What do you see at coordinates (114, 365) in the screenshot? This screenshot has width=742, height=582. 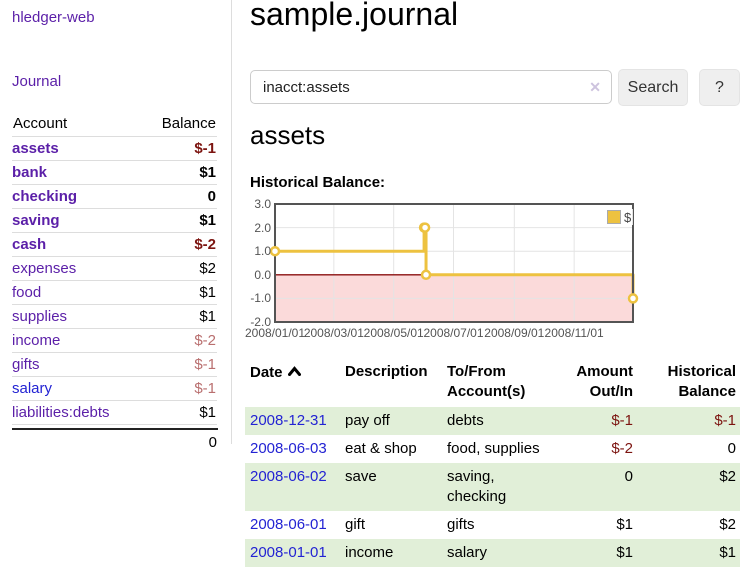 I see `account-row: gifts $-1` at bounding box center [114, 365].